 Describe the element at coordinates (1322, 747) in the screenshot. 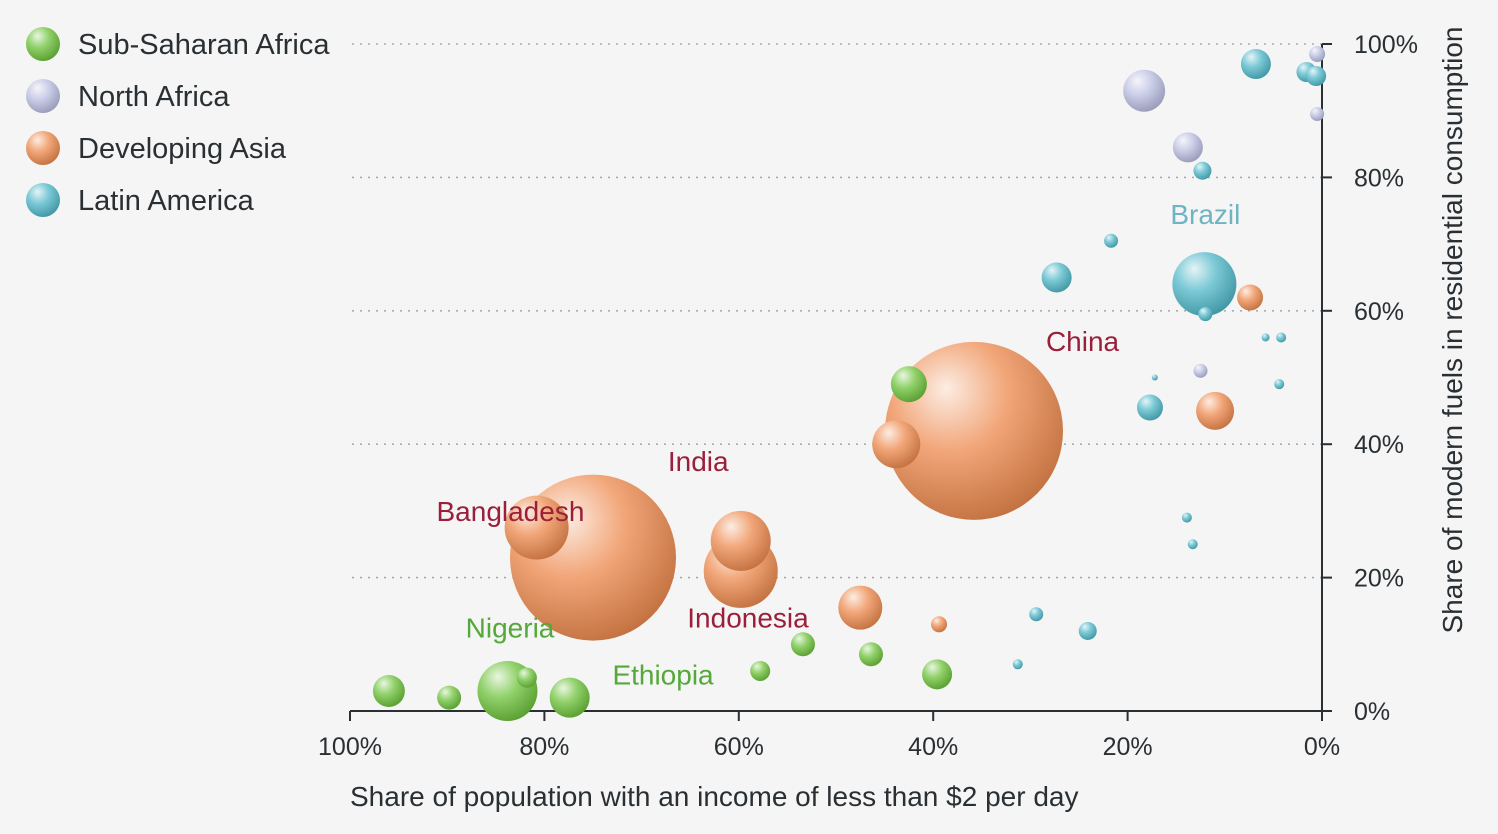

I see `x-tick-label: 0%` at that location.